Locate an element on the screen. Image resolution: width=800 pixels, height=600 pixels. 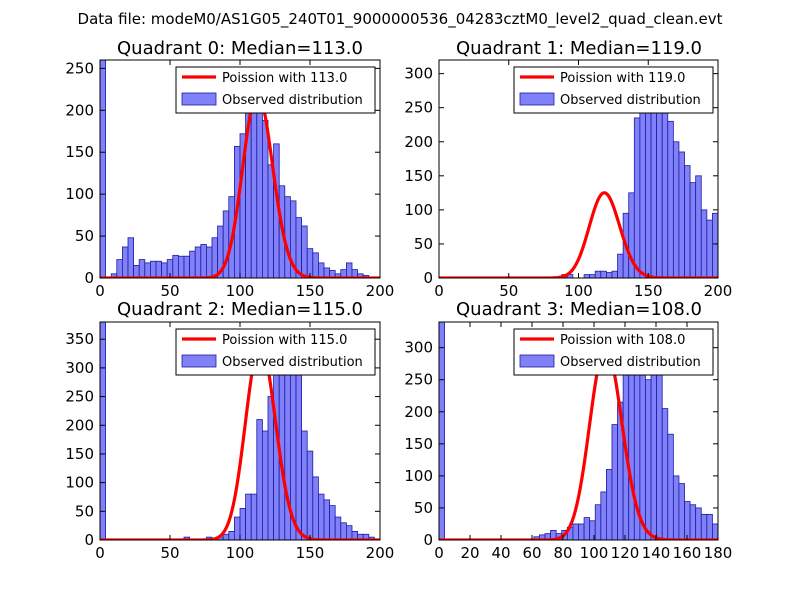
legend-label-poisson: Poission with 113.0 is located at coordinates (284, 78).